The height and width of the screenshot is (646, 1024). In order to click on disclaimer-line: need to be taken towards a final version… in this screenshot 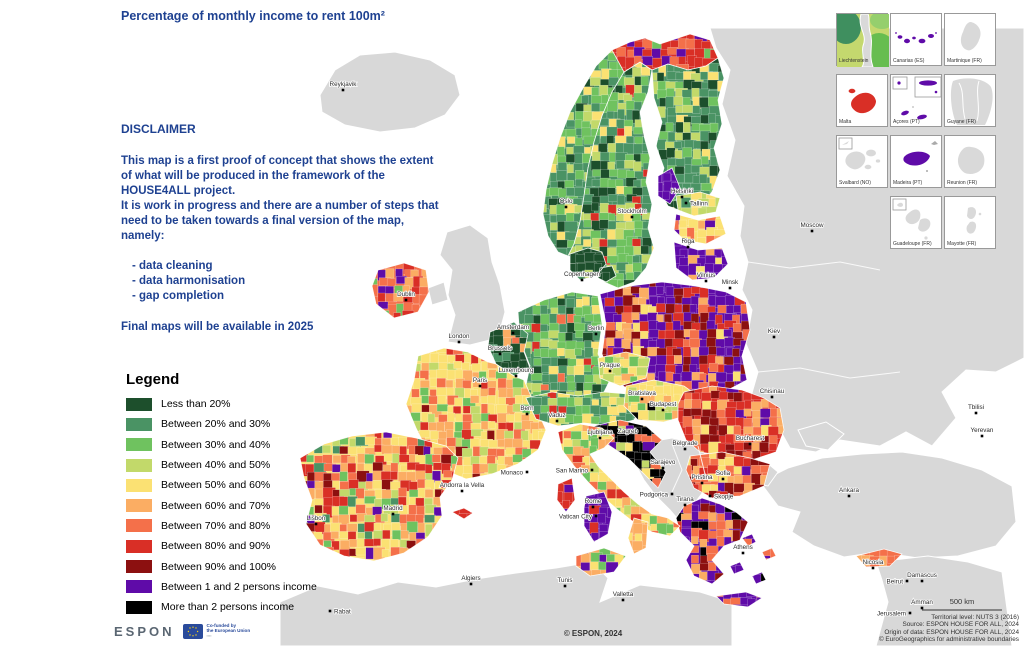, I will do `click(263, 221)`.